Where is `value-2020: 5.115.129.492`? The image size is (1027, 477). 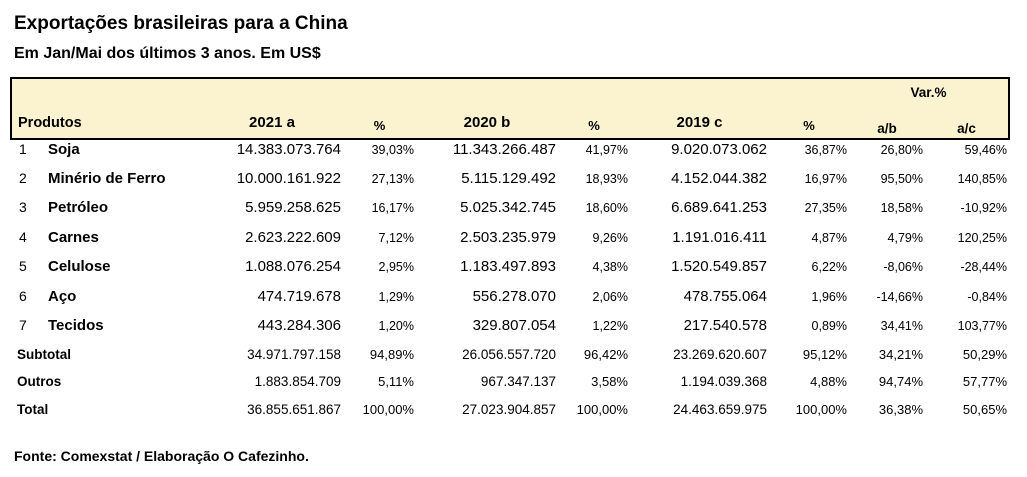 value-2020: 5.115.129.492 is located at coordinates (508, 178).